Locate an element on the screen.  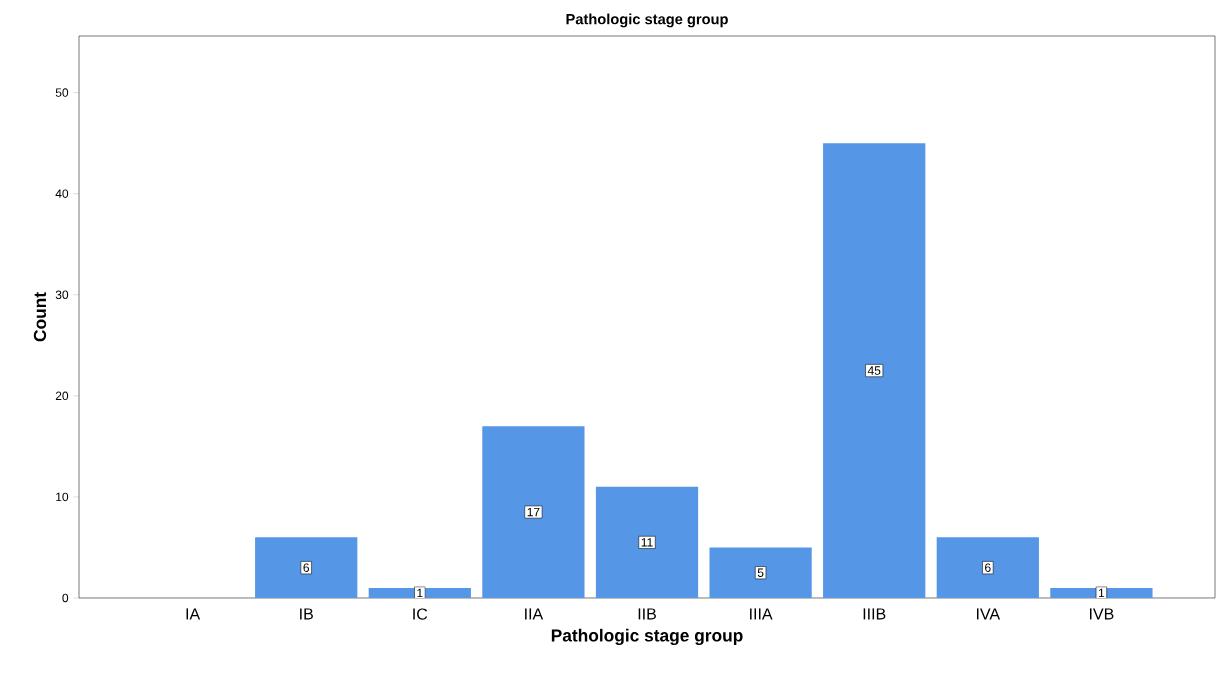
x-tick-label: IIIB is located at coordinates (874, 614).